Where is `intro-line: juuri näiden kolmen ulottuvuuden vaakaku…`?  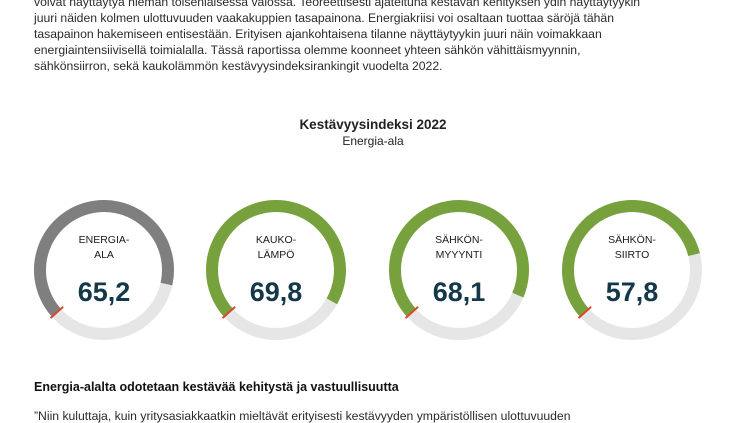 intro-line: juuri näiden kolmen ulottuvuuden vaakaku… is located at coordinates (324, 18).